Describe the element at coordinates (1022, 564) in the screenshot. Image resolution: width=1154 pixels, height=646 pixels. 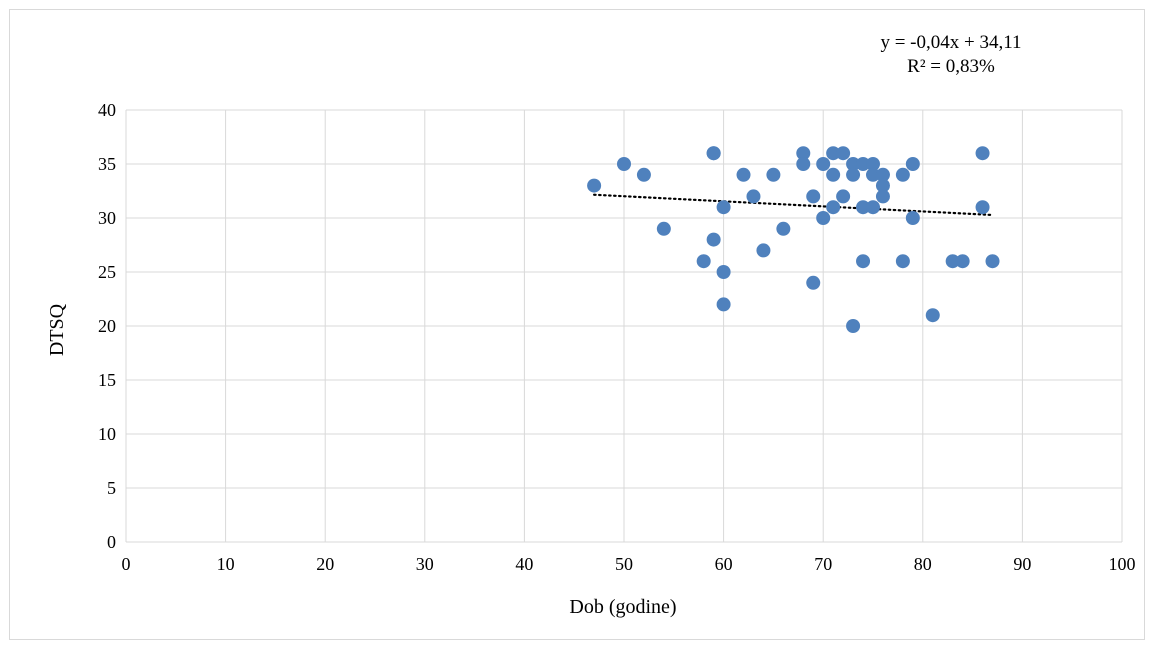
I see `x-tick-label: 90` at that location.